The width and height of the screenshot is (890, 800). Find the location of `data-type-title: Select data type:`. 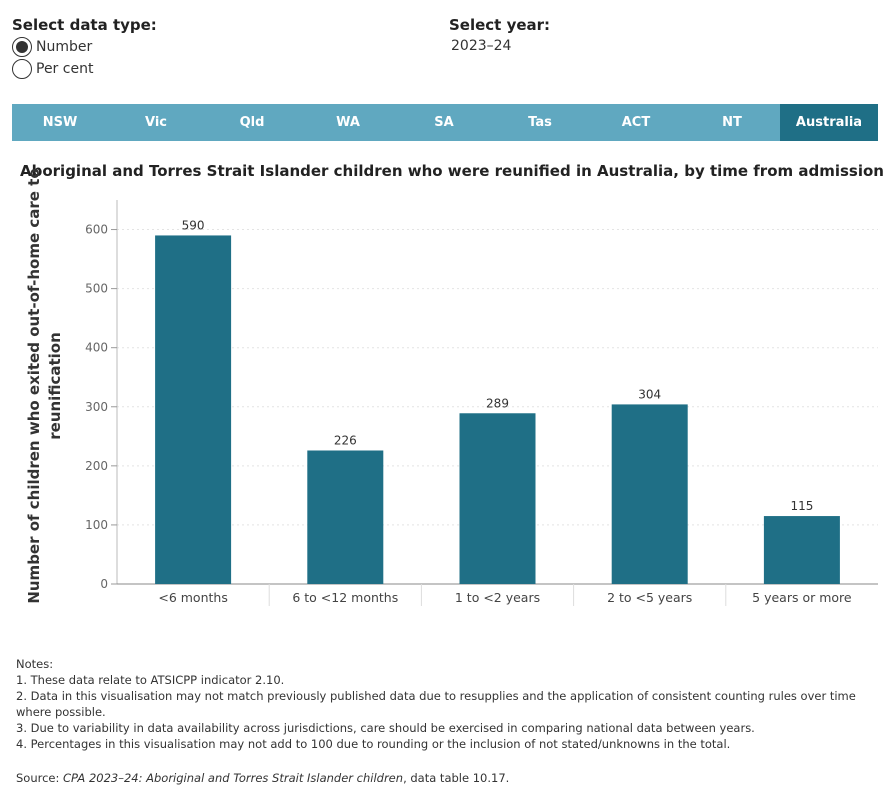

data-type-title: Select data type: is located at coordinates (84, 25).